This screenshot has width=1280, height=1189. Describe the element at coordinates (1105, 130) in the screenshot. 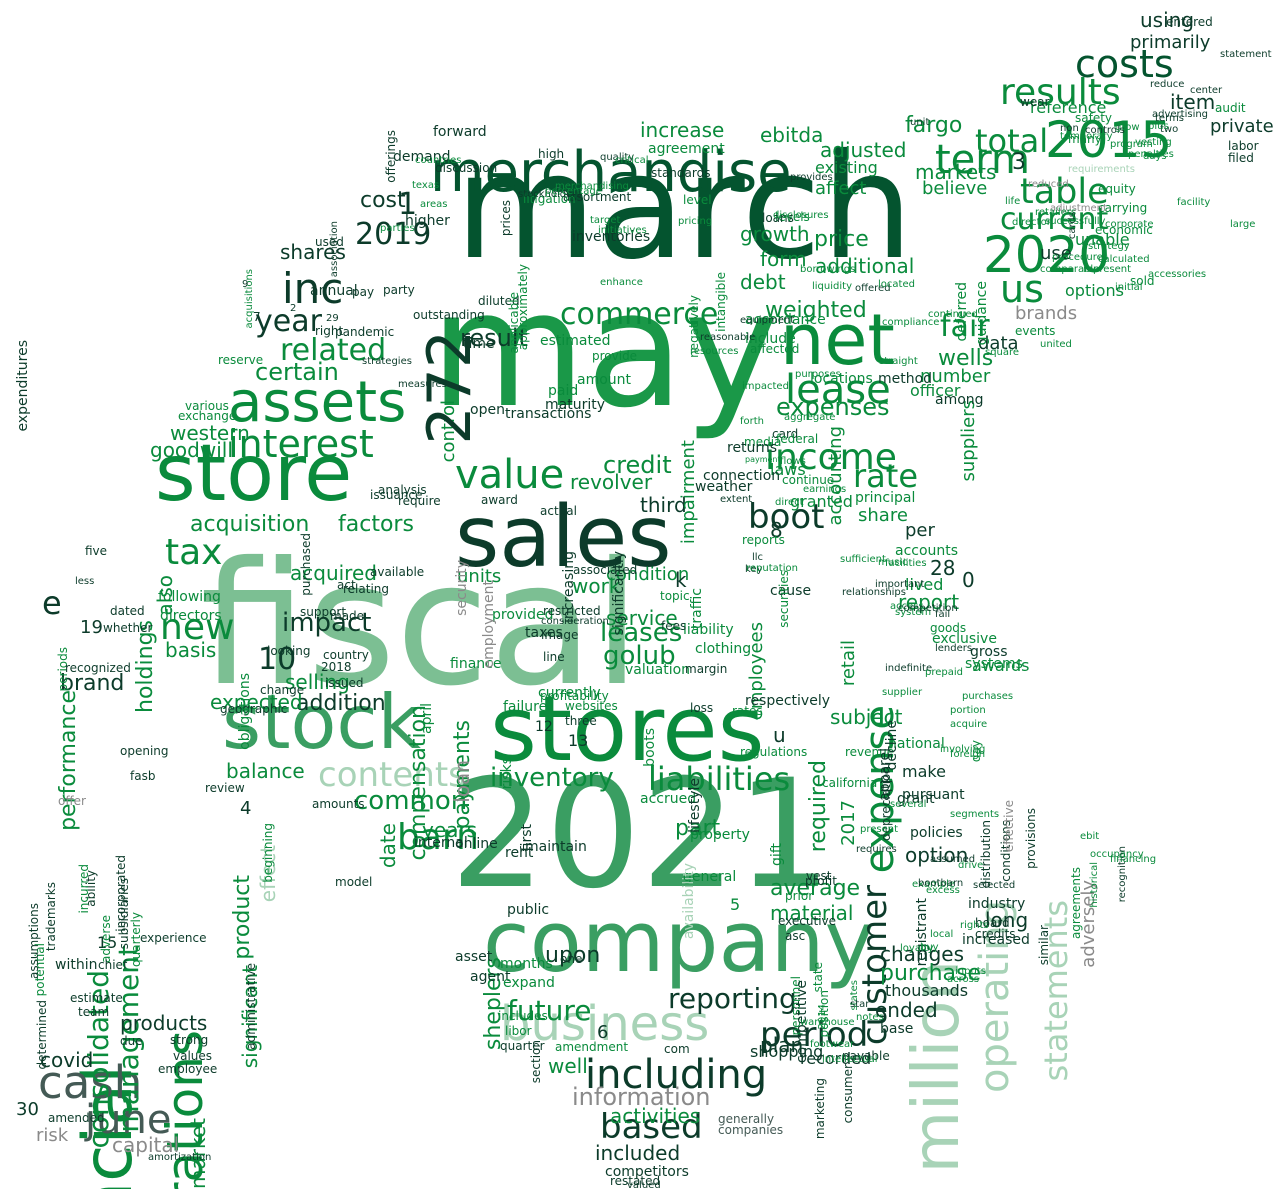

I see `cloud-word: controls` at that location.